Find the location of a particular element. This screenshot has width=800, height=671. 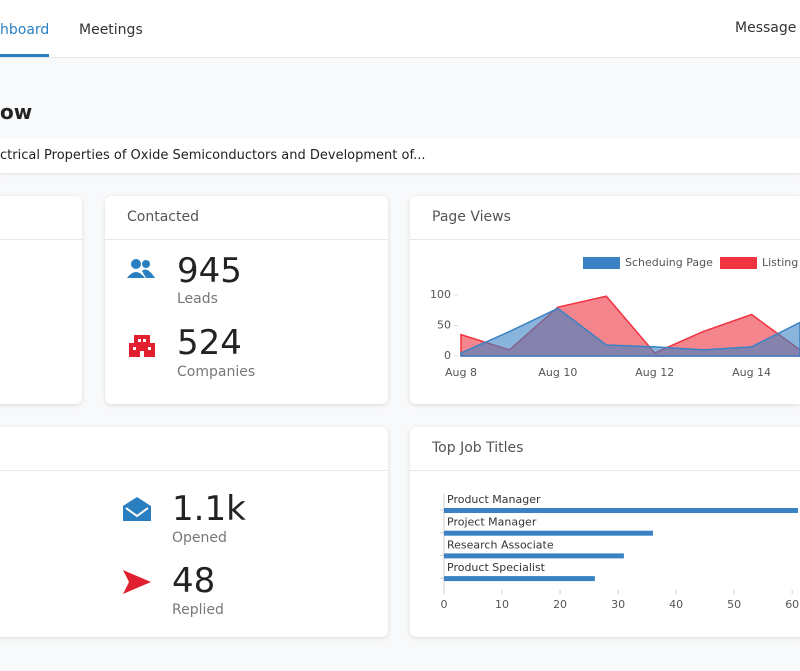

nav-tab: hboard is located at coordinates (25, 30).